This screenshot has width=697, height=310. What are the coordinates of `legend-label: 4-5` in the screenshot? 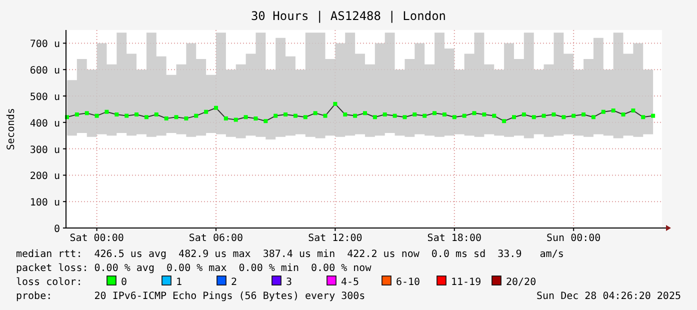 It's located at (350, 282).